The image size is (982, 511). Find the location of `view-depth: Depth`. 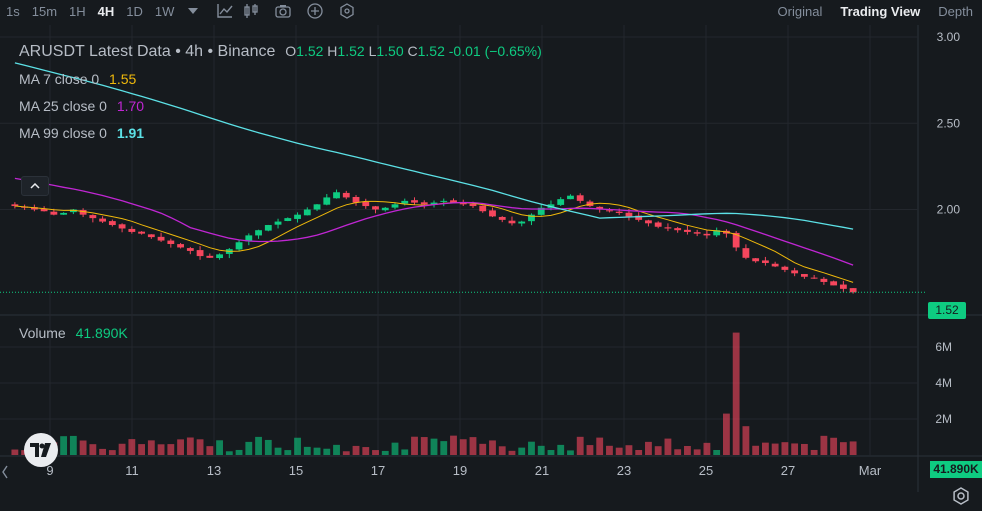

view-depth: Depth is located at coordinates (955, 11).